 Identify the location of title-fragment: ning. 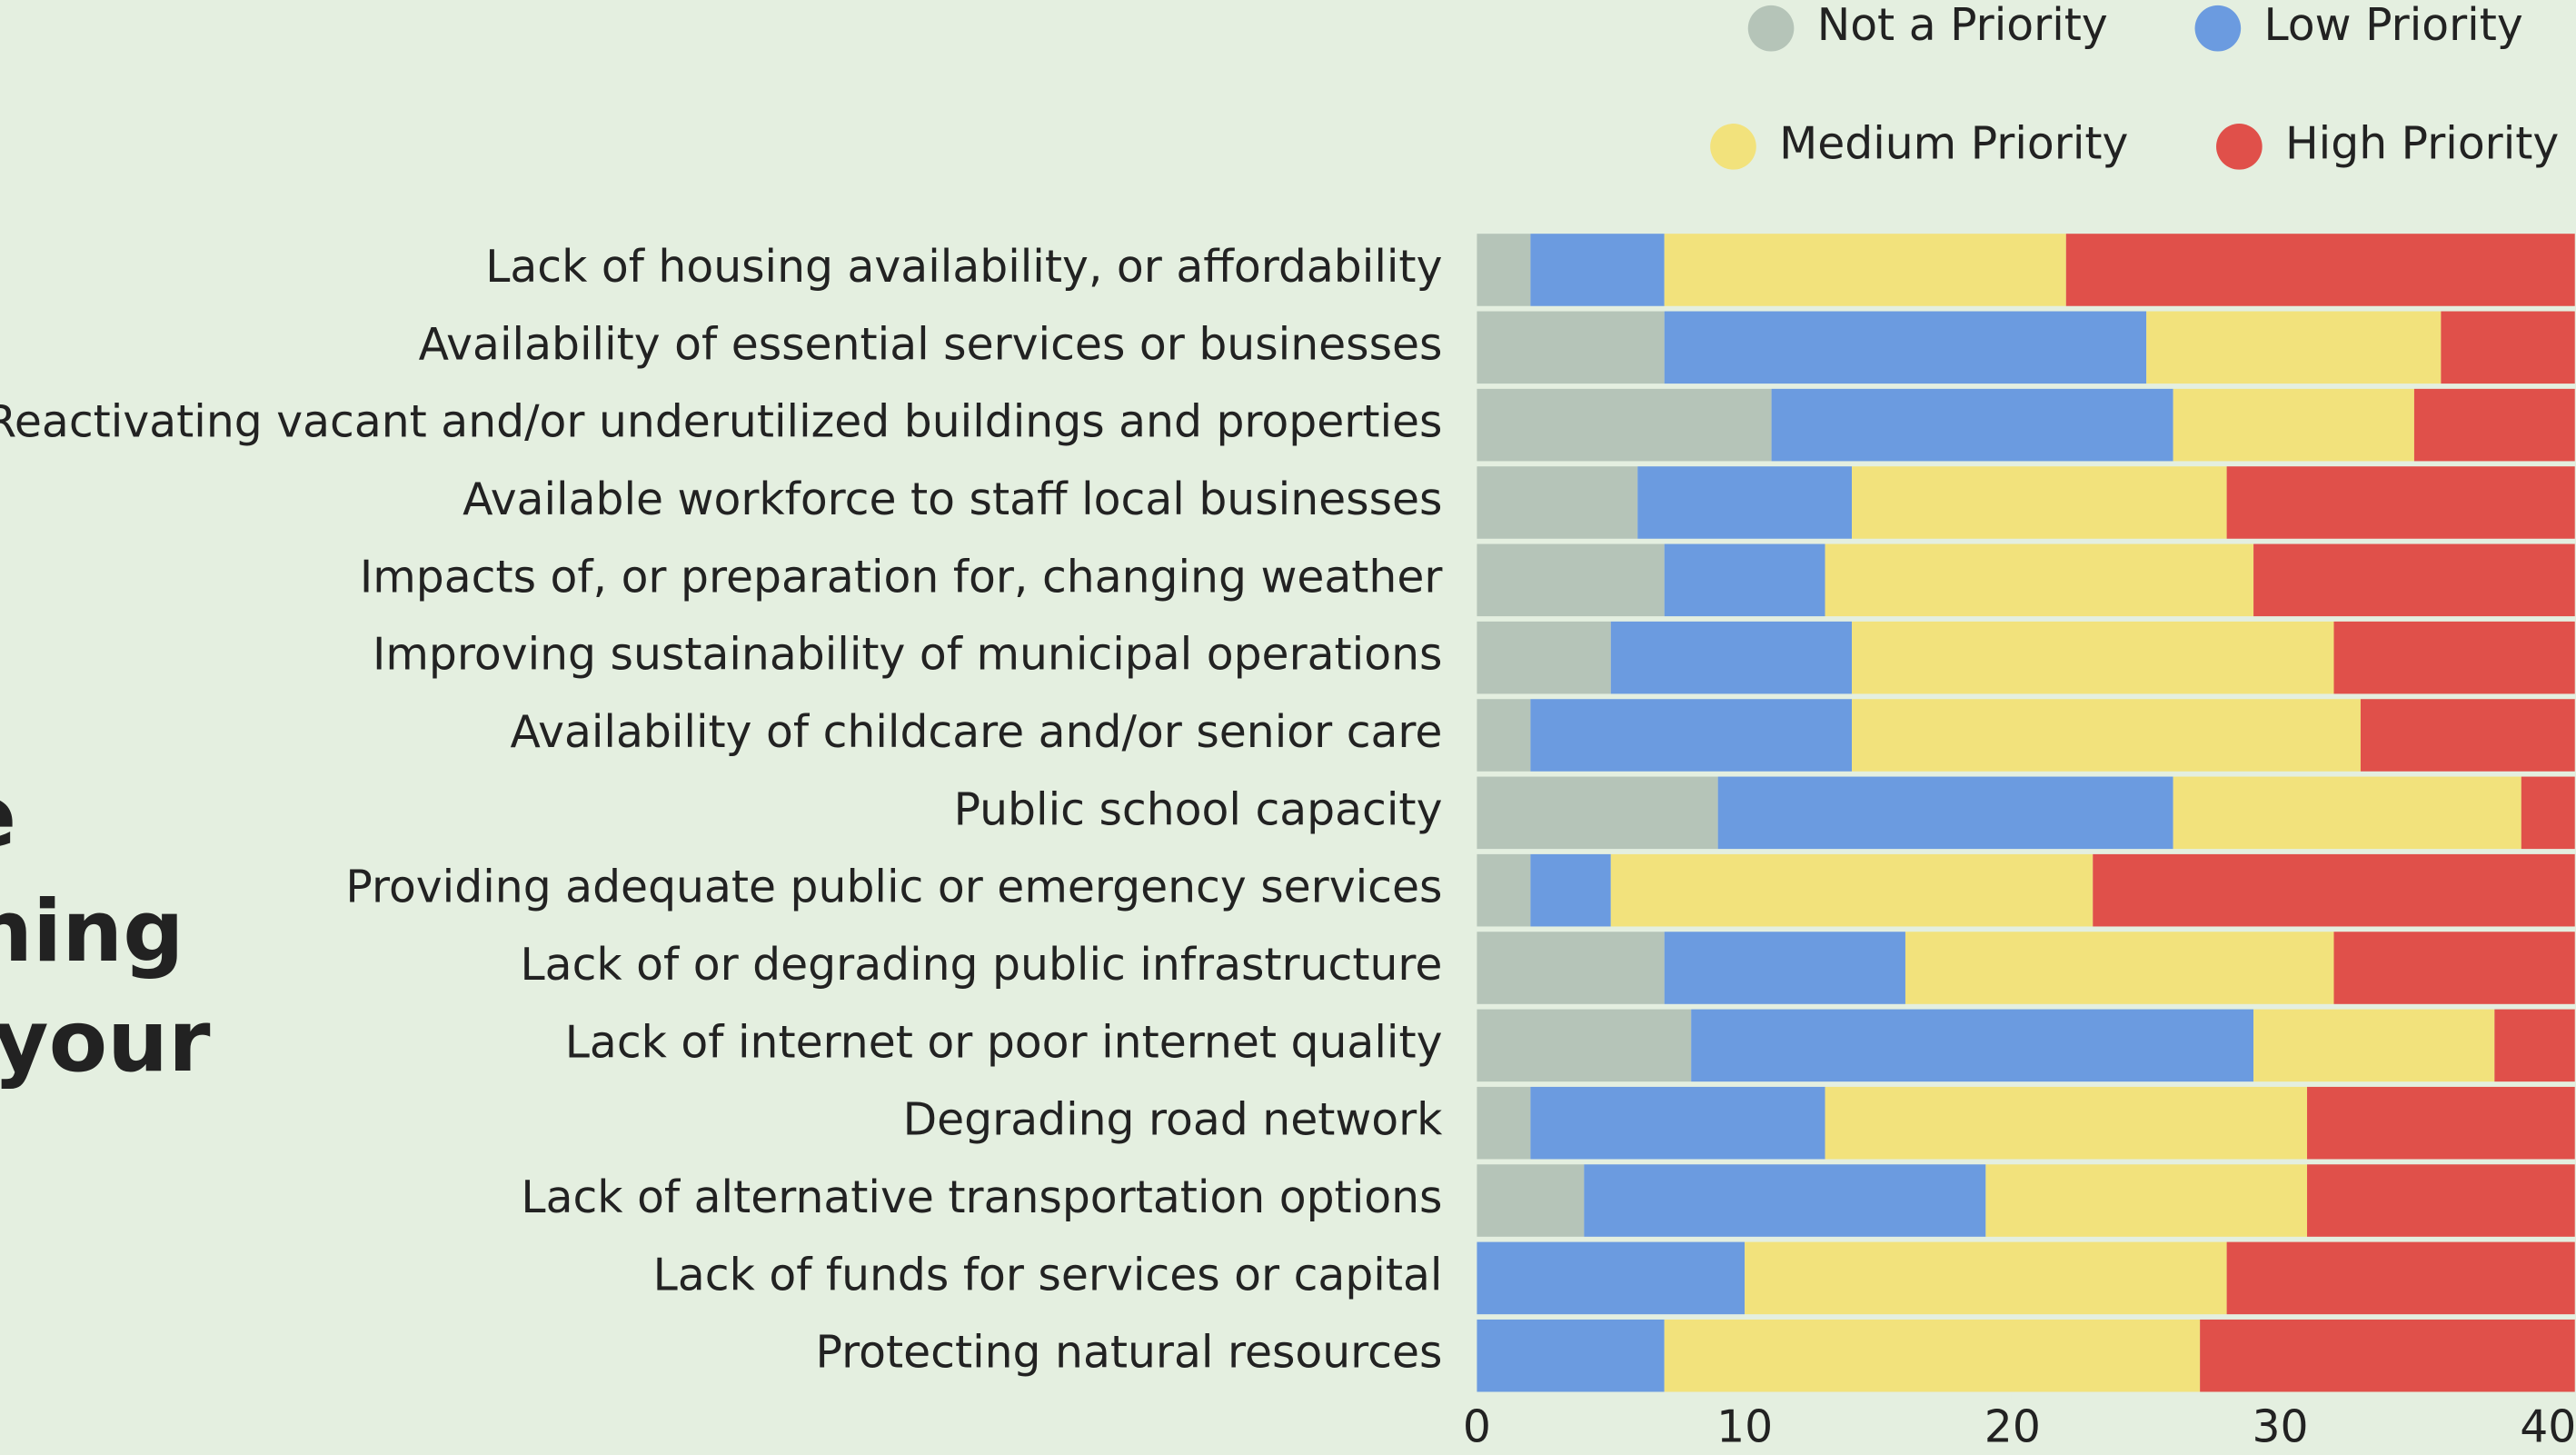
(92, 932).